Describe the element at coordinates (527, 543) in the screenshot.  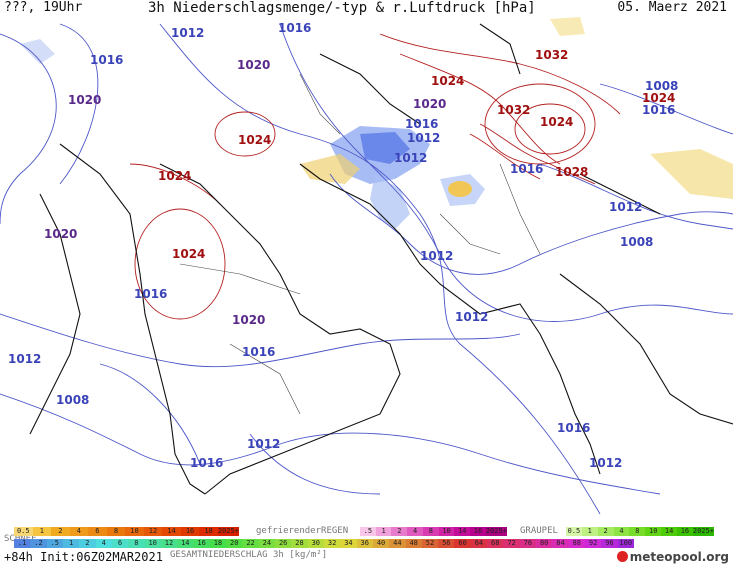
I see `legend-swatch: 76` at that location.